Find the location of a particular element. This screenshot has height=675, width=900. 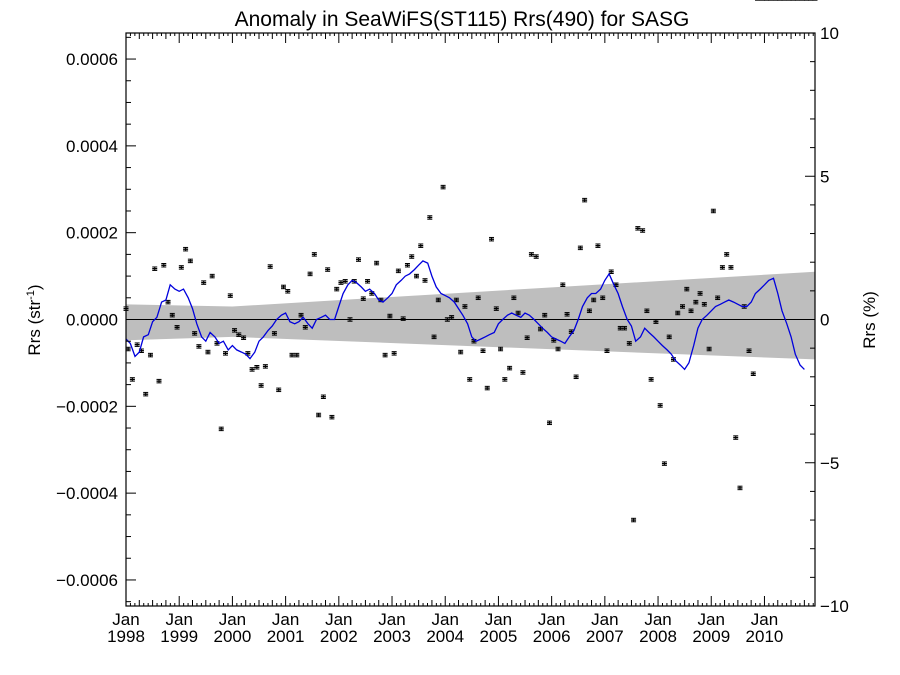

y-axis-right-label: Rrs (%) is located at coordinates (869, 320).